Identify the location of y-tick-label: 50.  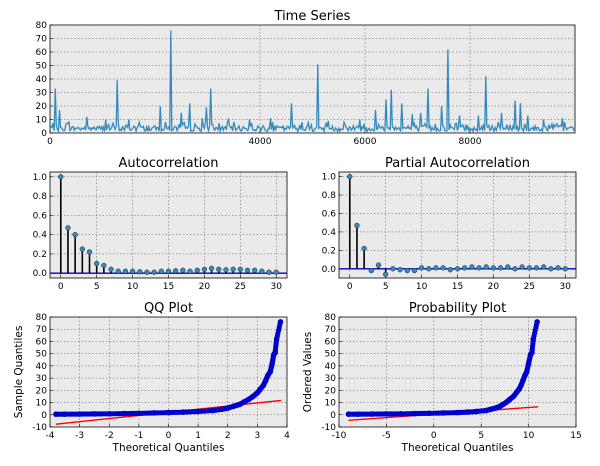
(42, 67).